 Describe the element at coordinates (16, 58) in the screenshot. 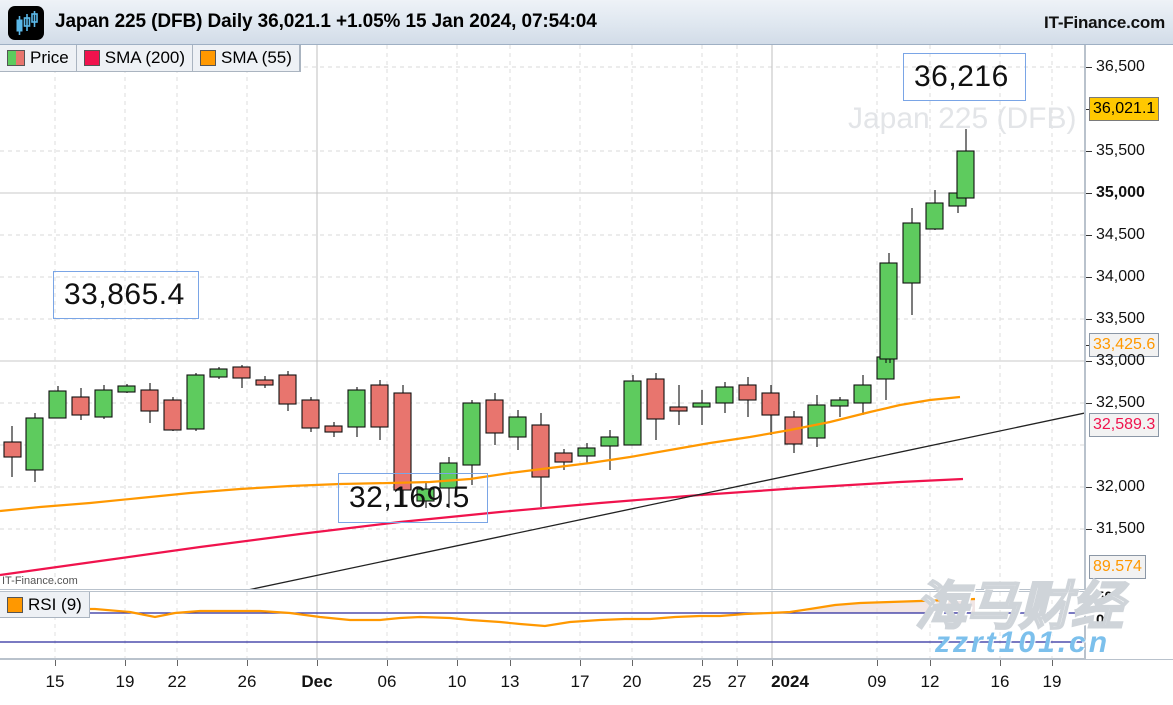

I see `price-swatch-icon` at that location.